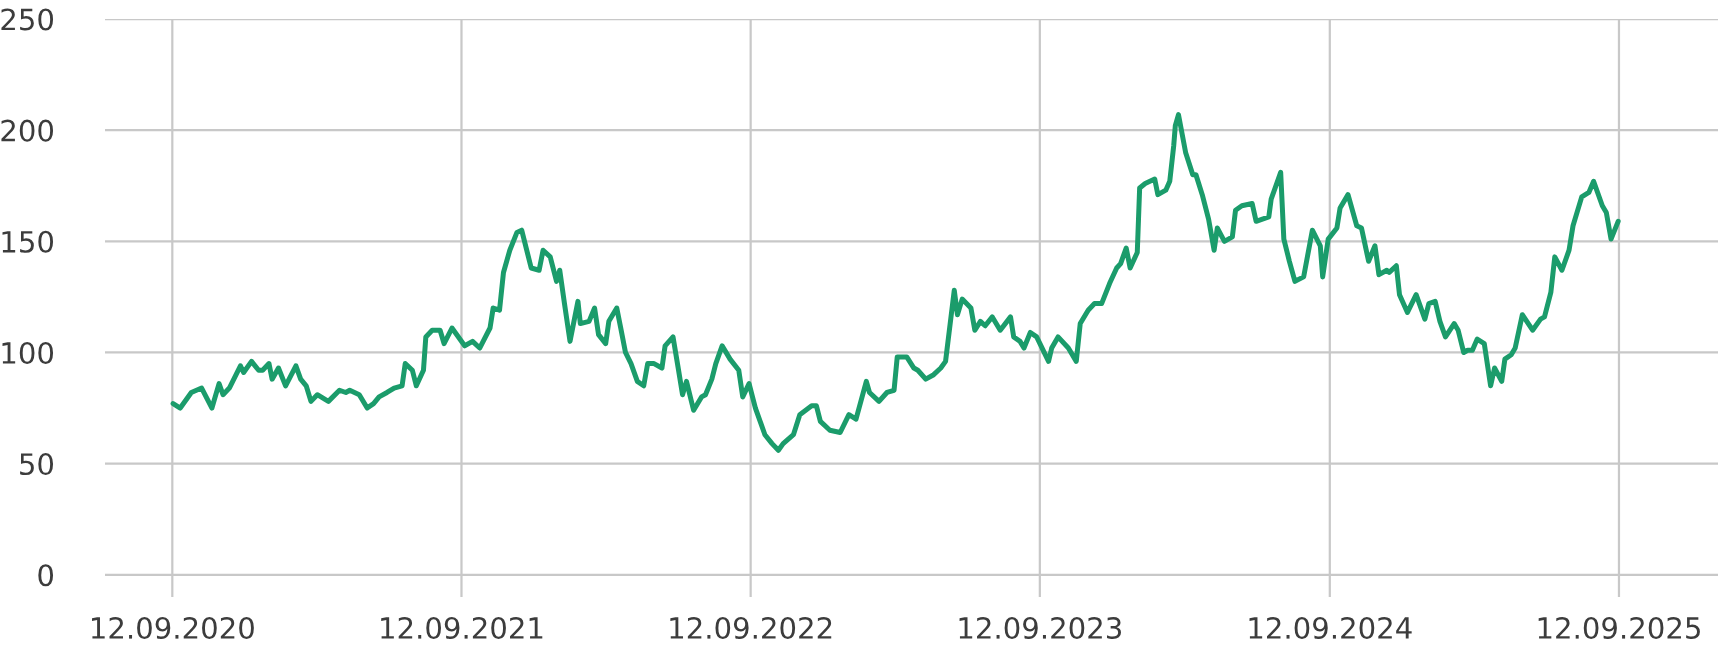  I want to click on y-tick-label: 150, so click(28, 241).